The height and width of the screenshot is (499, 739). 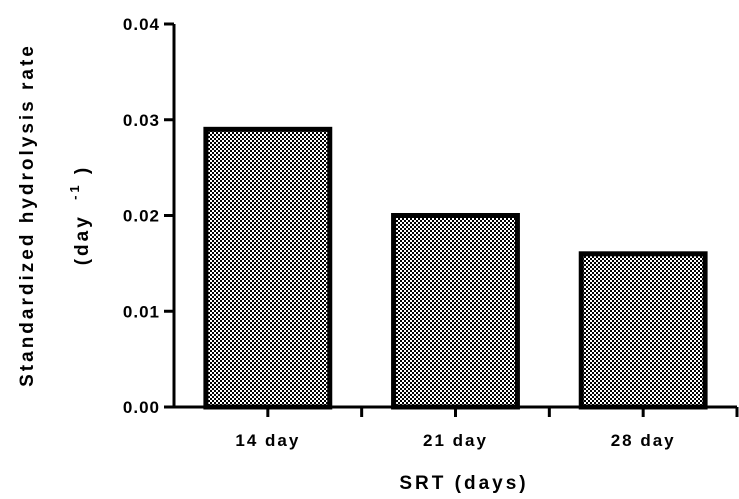 I want to click on y-axis-title-unit: (day -1 ), so click(x=78, y=215).